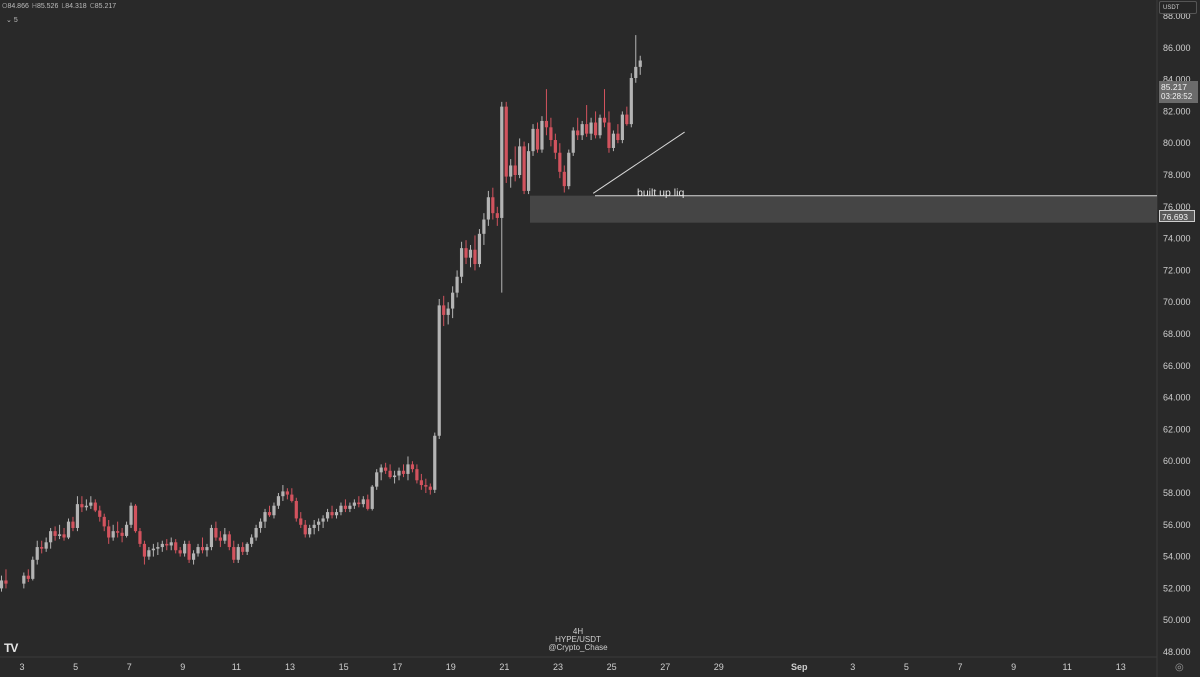  Describe the element at coordinates (1067, 667) in the screenshot. I see `x-tick-label: 11` at that location.